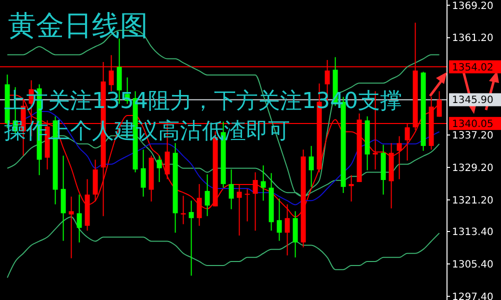 This screenshot has width=501, height=300. Describe the element at coordinates (473, 296) in the screenshot. I see `y-tick-label: 1297.40` at that location.